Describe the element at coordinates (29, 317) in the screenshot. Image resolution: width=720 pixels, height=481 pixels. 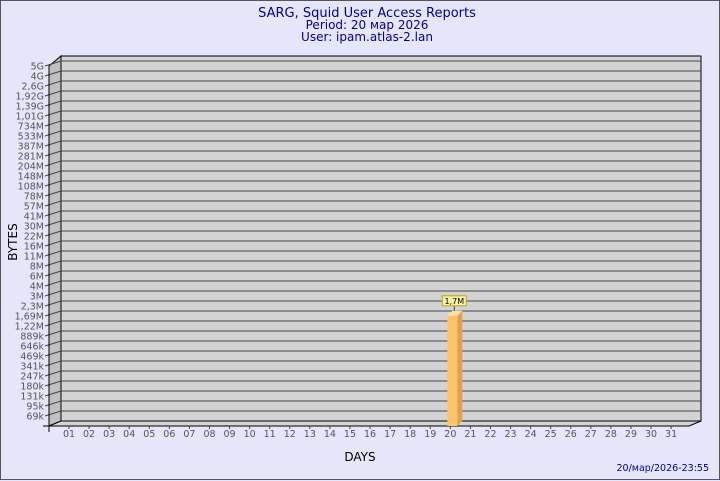
I see `y-tick-label: 1,69M` at that location.